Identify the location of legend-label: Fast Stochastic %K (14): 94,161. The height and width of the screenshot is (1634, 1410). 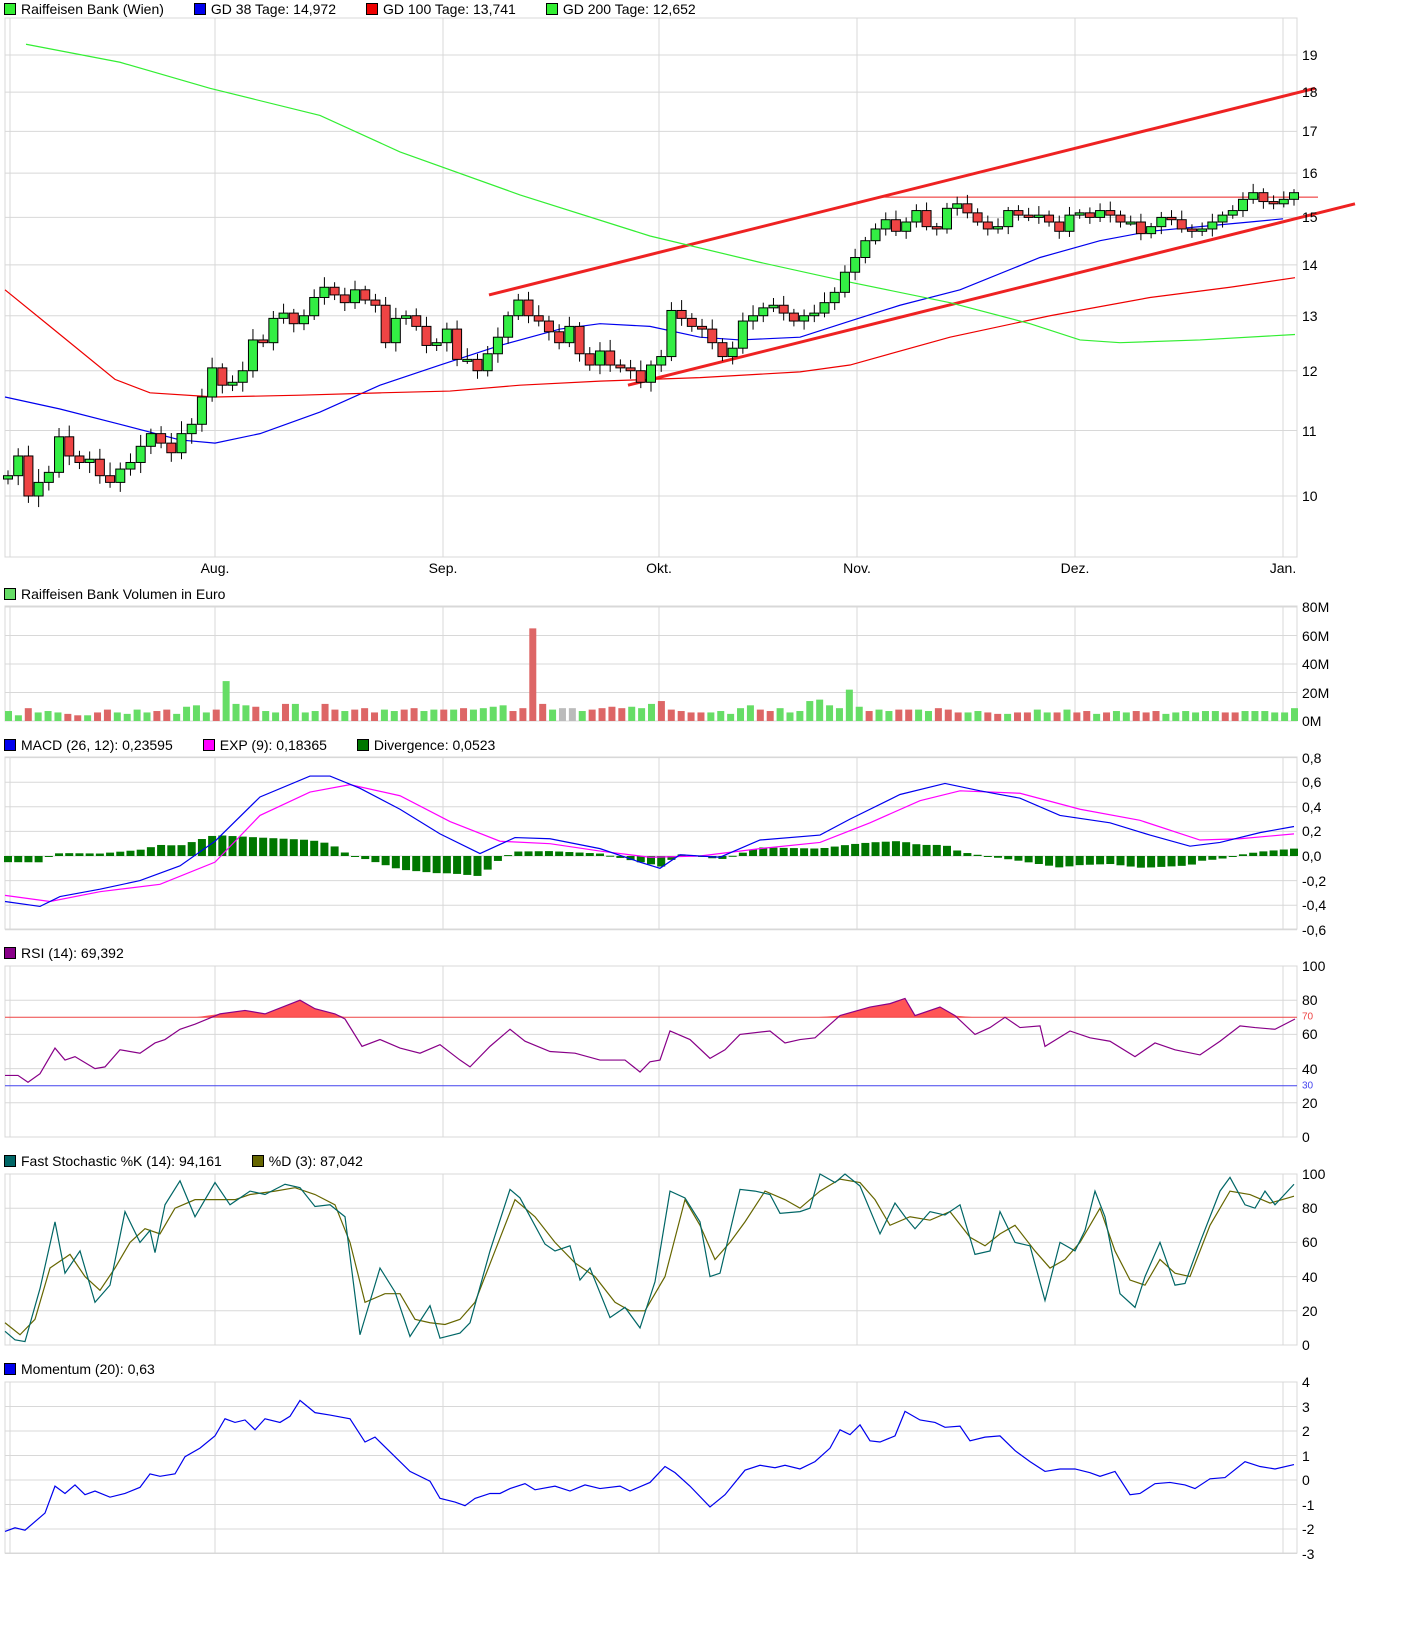
(121, 1161).